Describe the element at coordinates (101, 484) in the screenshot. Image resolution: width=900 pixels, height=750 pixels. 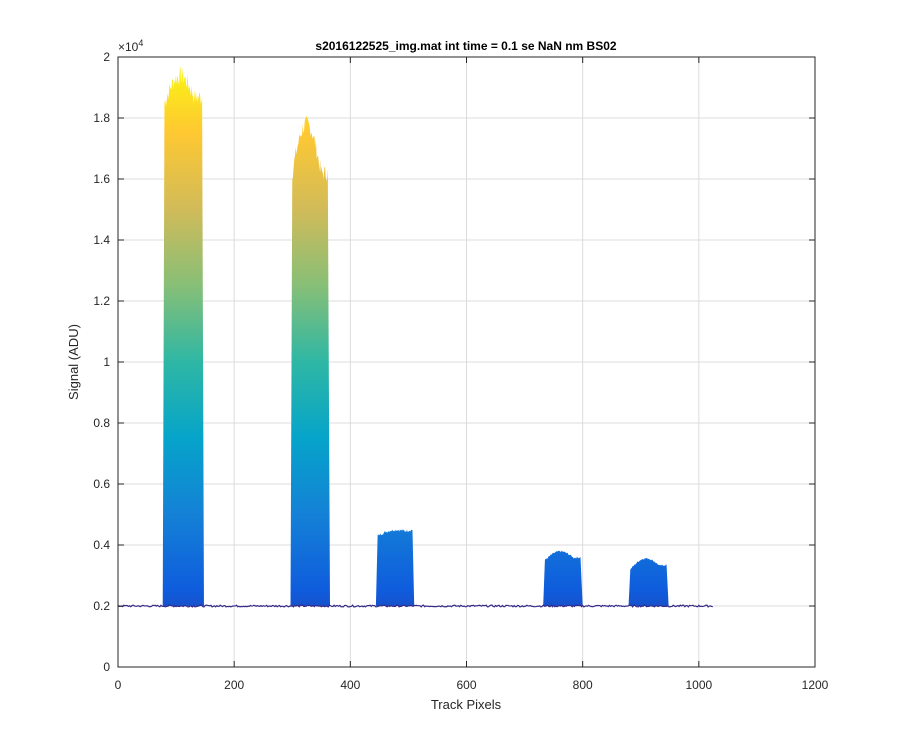
I see `y-tick-label: 0.6` at that location.